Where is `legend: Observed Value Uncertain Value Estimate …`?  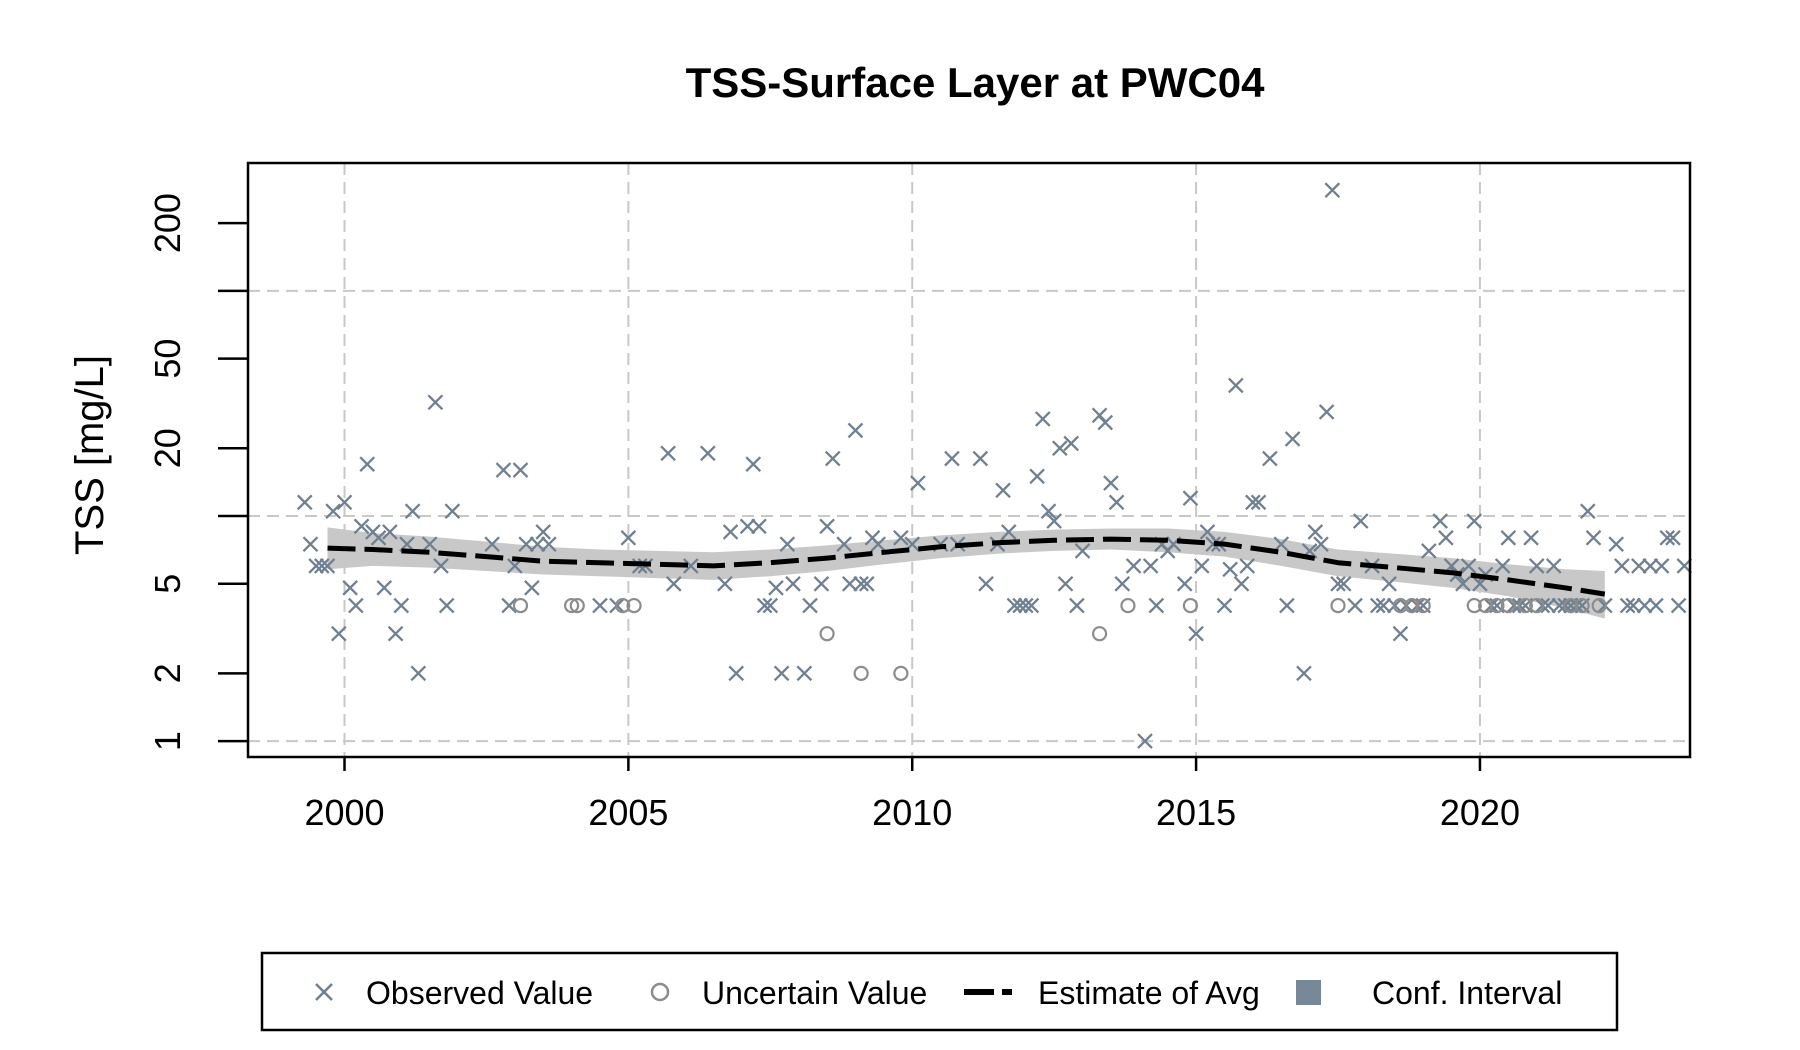
legend: Observed Value Uncertain Value Estimate … is located at coordinates (939, 991).